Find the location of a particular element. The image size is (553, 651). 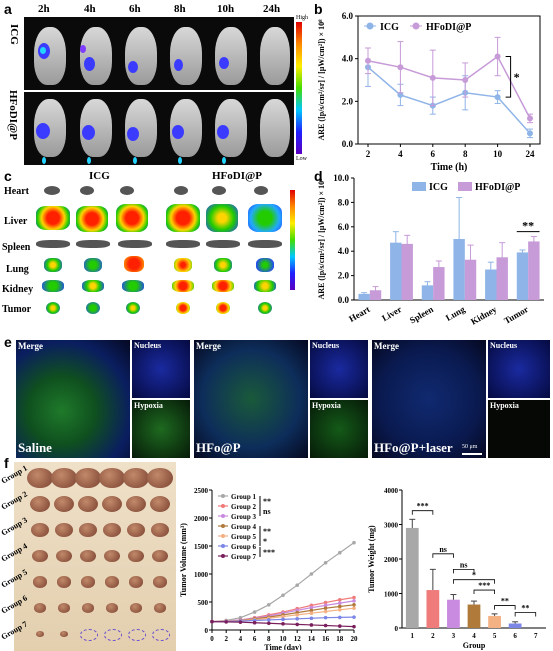

legend-label-1: Group 2 is located at coordinates (243, 507).